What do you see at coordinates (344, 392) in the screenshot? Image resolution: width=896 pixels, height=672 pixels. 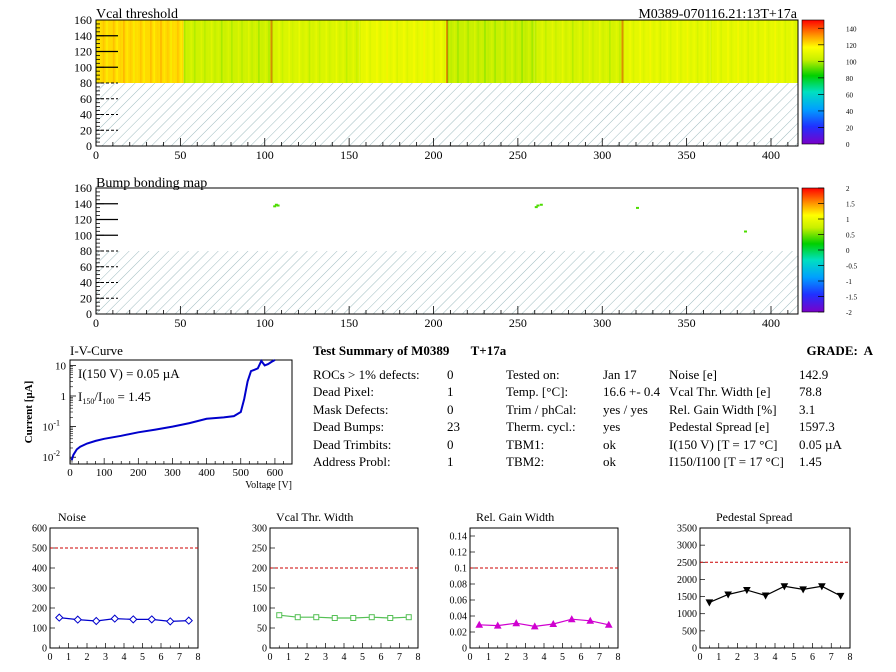 I see `summary-label: Dead Pixel:` at bounding box center [344, 392].